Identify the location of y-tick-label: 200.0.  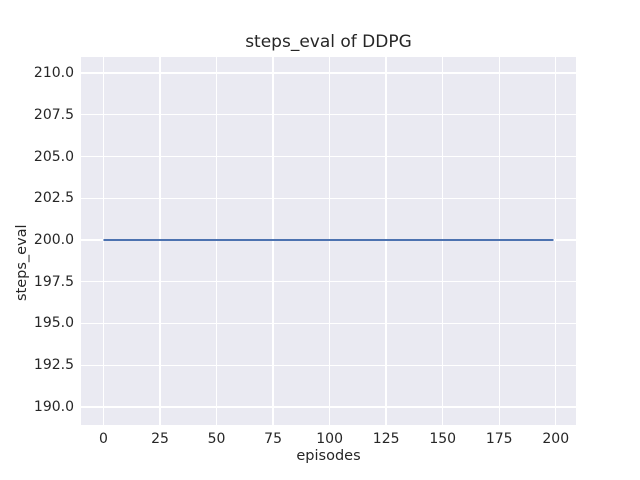
(53, 239).